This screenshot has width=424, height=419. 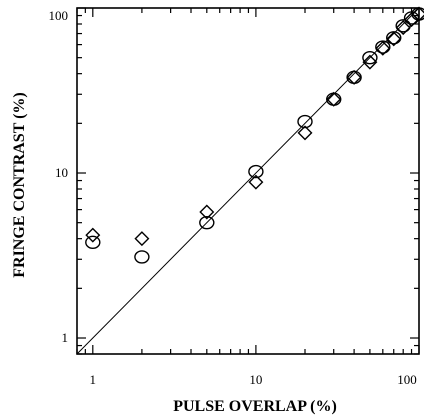 I want to click on y-tick-label: 10, so click(x=61, y=172).